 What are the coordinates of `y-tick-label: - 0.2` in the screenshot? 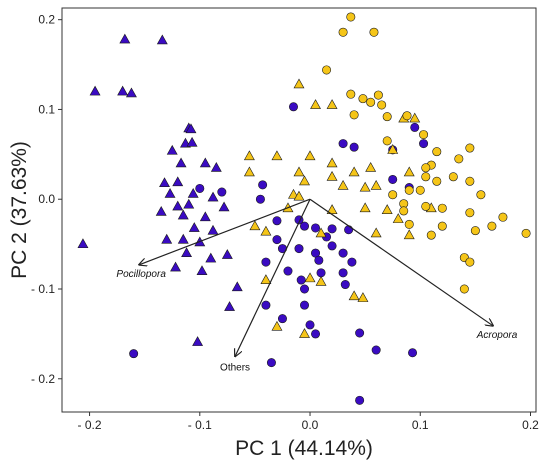 It's located at (43, 379).